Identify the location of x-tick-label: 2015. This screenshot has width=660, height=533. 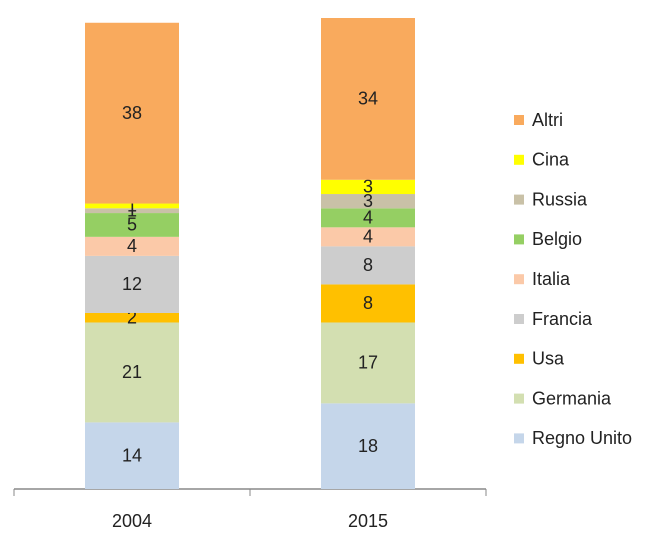
(368, 521).